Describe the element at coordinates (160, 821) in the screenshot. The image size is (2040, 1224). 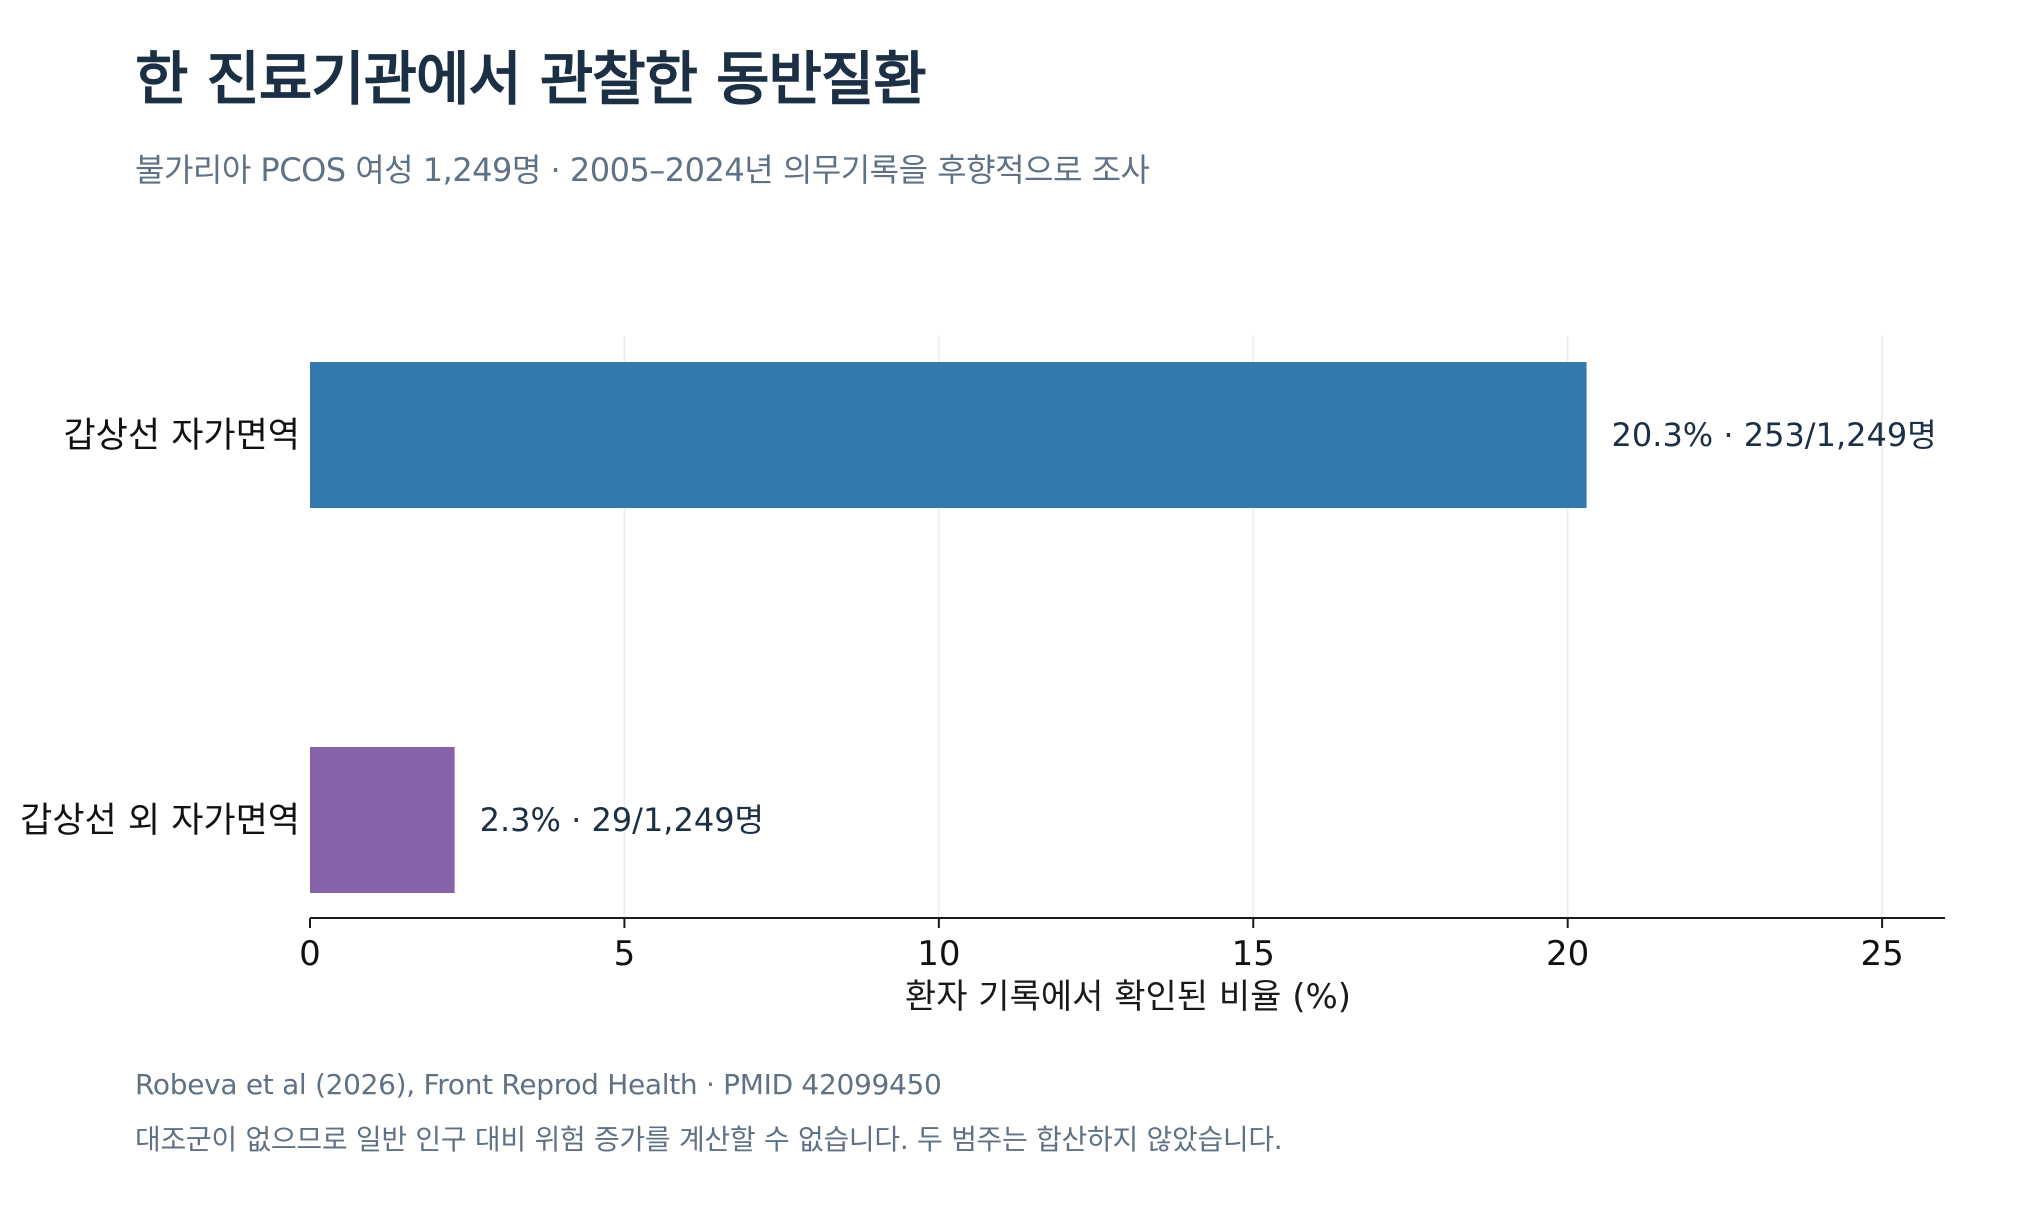
I see `category-label-1: 갑상선 외 자가면역` at that location.